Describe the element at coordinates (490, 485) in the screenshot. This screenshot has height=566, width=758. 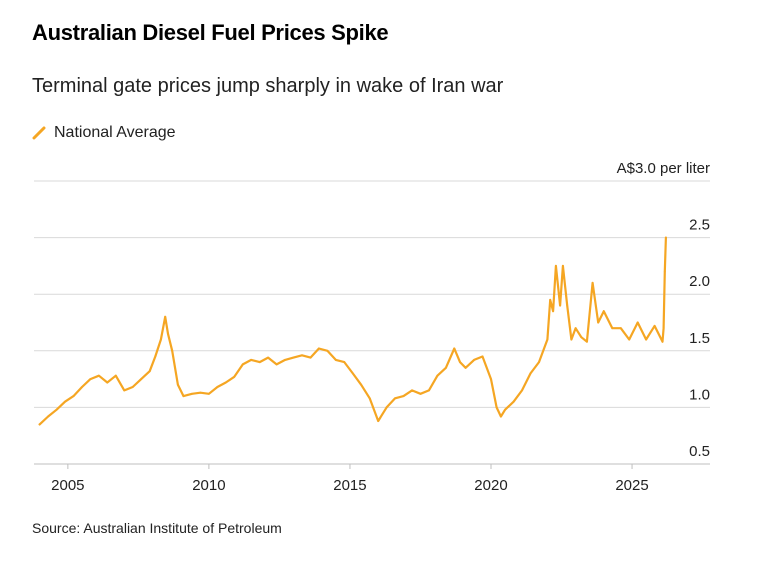
I see `x-tick-label: 2020` at that location.